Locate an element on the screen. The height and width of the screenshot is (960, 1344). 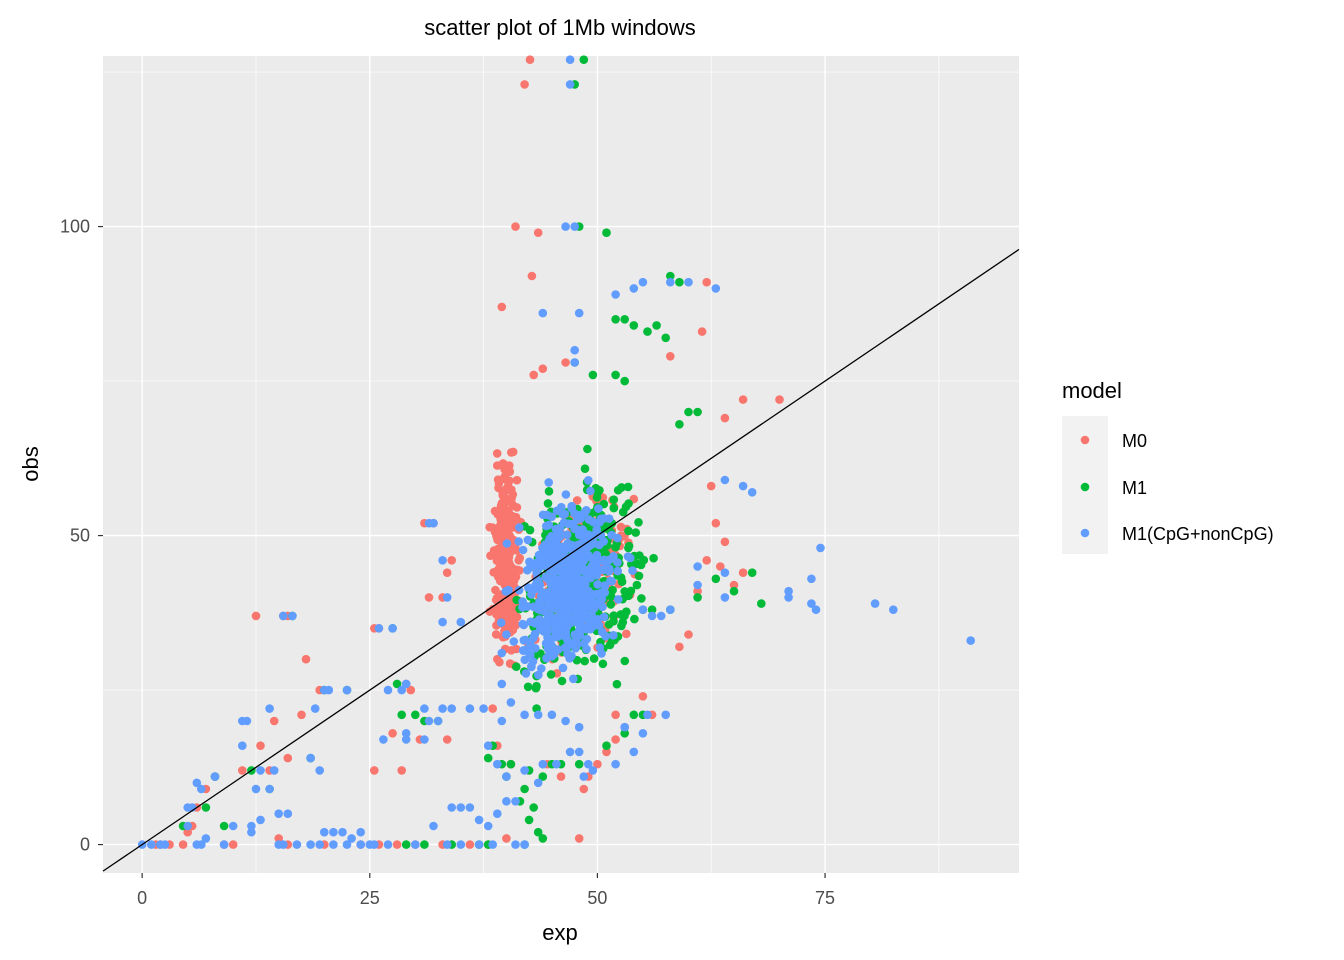
legend-label-m0: M0 is located at coordinates (1134, 441).